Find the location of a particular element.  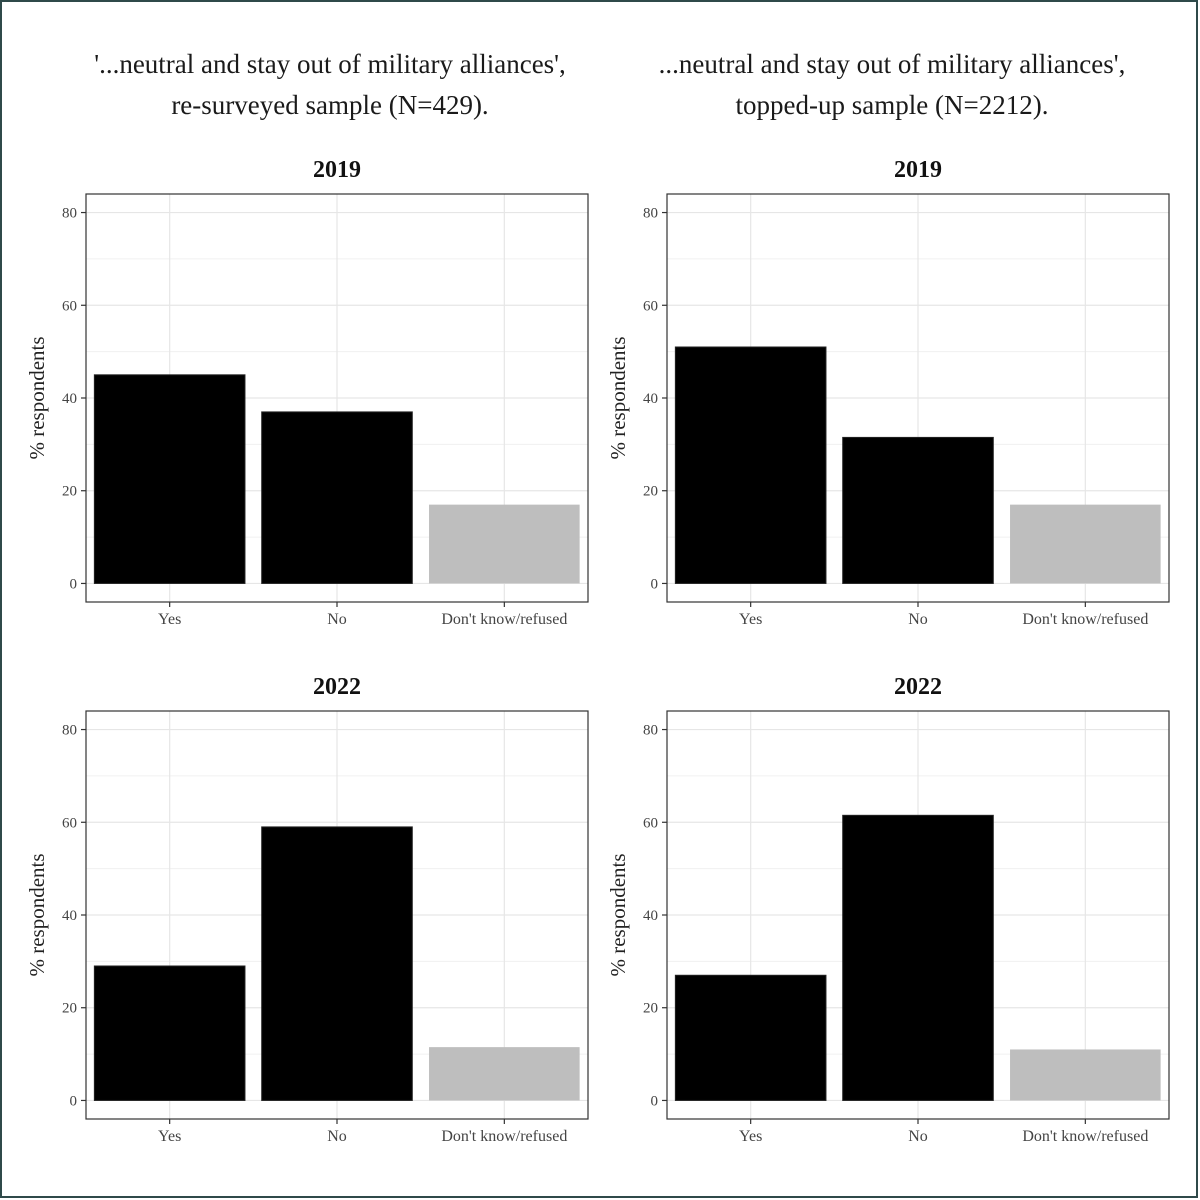

chart-1-ytick-label: 60 is located at coordinates (69, 306).